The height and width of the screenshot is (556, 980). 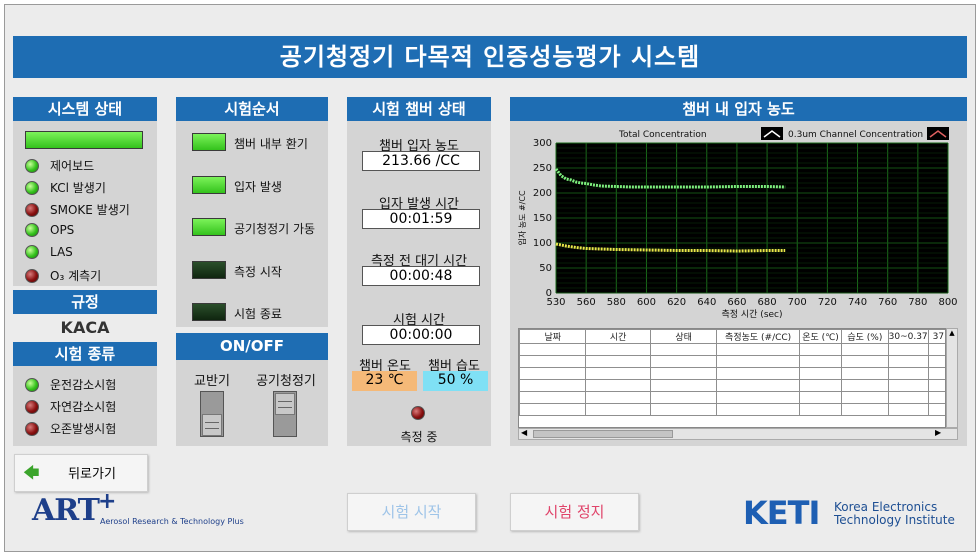 What do you see at coordinates (545, 268) in the screenshot?
I see `y-tick-label: 50` at bounding box center [545, 268].